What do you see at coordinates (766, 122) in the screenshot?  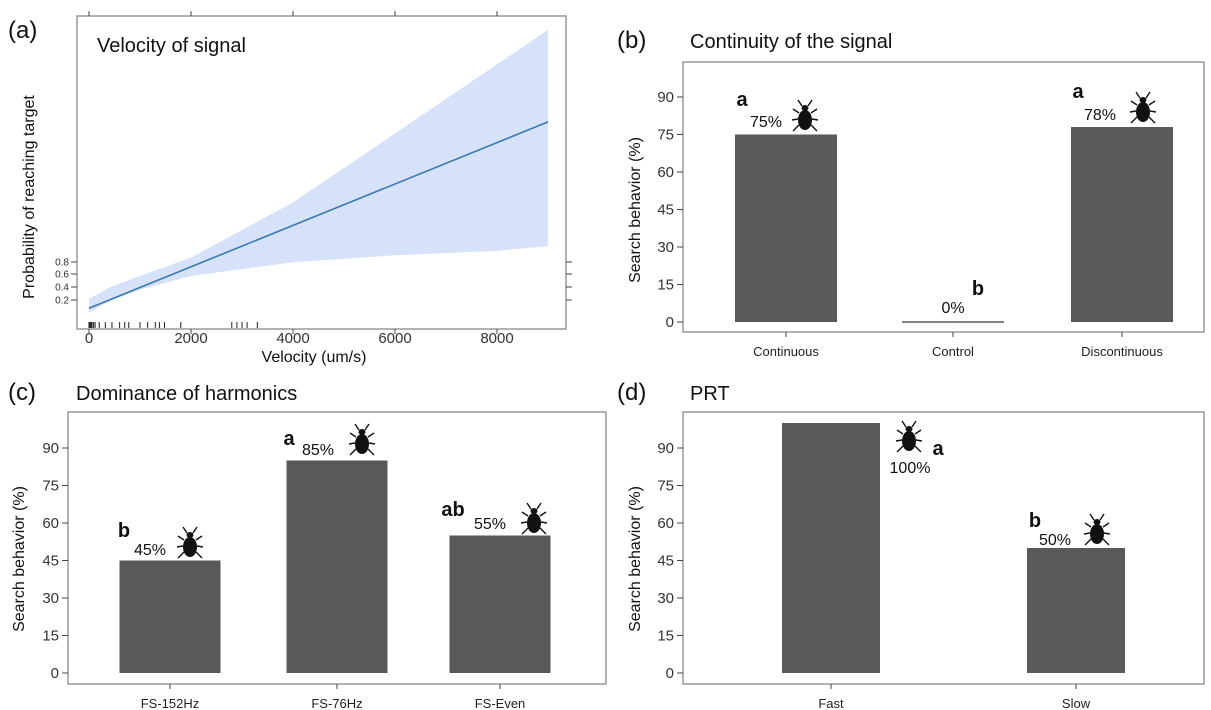 I see `data-label: 75%` at bounding box center [766, 122].